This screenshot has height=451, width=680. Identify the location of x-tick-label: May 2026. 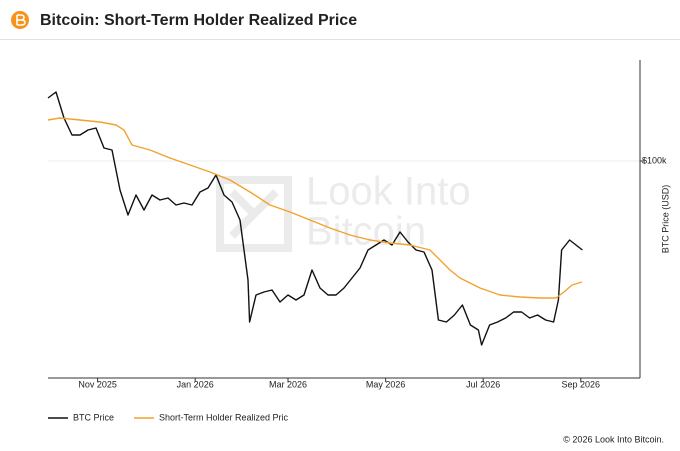
(386, 384).